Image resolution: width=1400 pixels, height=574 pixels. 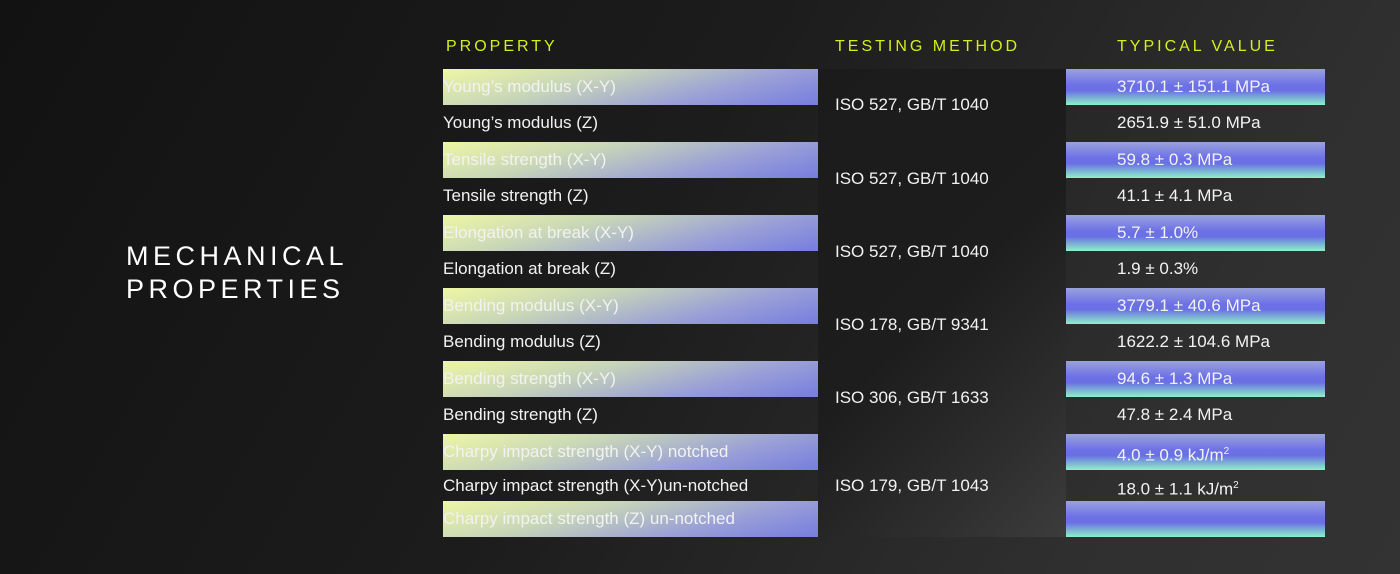 I want to click on property-cell: Charpy impact strength (X-Y) notched, so click(x=630, y=452).